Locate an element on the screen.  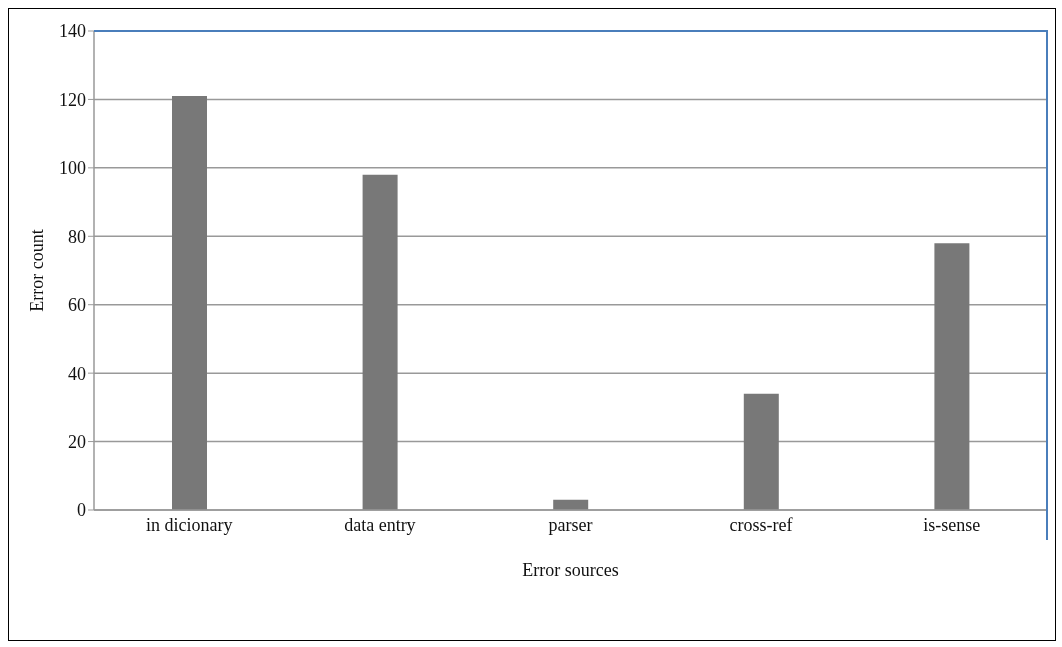
y-tick-label: 20 is located at coordinates (77, 441).